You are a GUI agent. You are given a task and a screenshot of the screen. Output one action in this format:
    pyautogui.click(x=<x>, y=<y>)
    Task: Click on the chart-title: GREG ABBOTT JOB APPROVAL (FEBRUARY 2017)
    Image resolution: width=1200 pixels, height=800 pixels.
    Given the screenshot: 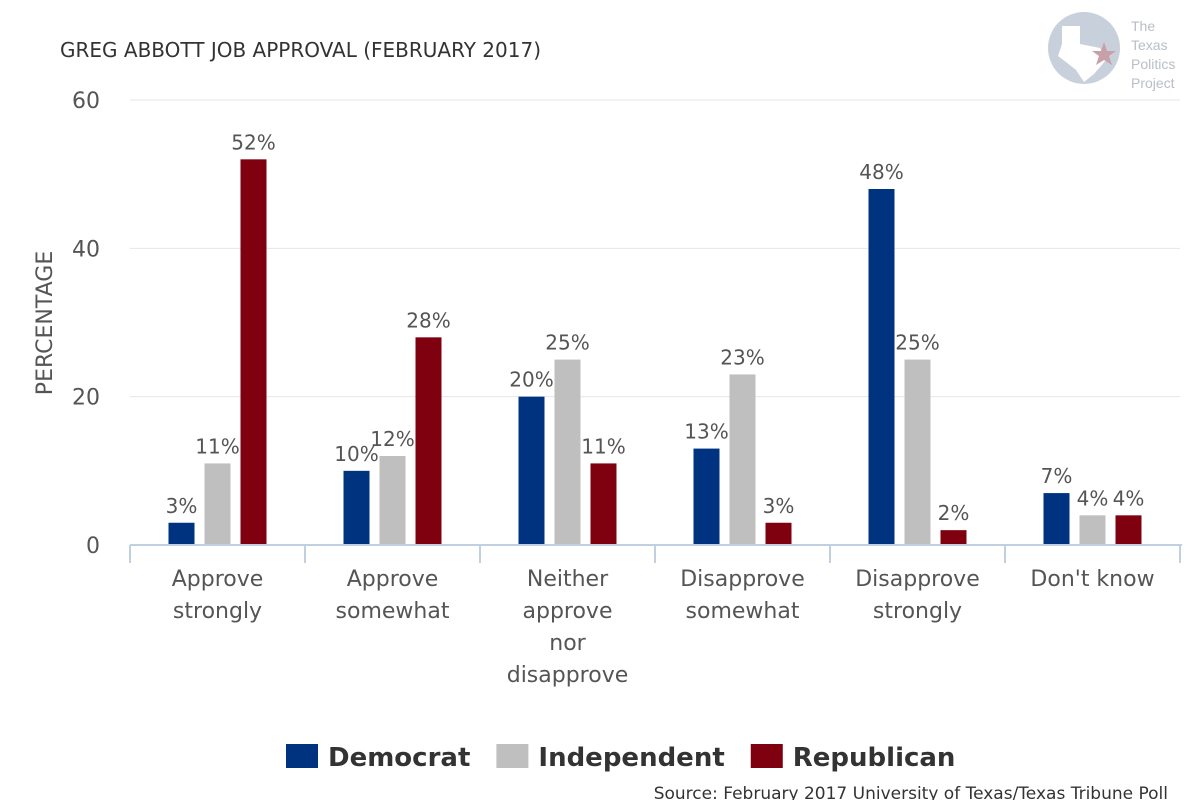 What is the action you would take?
    pyautogui.click(x=300, y=50)
    